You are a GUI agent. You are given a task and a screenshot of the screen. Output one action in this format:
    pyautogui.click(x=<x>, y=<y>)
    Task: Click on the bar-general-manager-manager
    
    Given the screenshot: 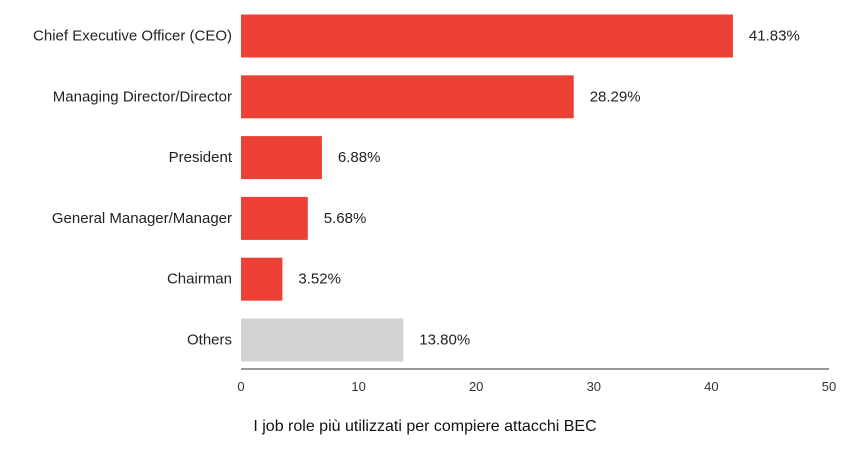 What is the action you would take?
    pyautogui.click(x=274, y=218)
    